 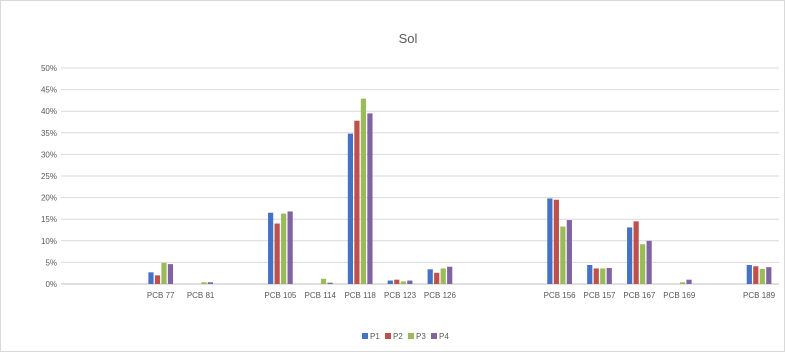 What do you see at coordinates (639, 295) in the screenshot?
I see `x-tick-label: PCB 167` at bounding box center [639, 295].